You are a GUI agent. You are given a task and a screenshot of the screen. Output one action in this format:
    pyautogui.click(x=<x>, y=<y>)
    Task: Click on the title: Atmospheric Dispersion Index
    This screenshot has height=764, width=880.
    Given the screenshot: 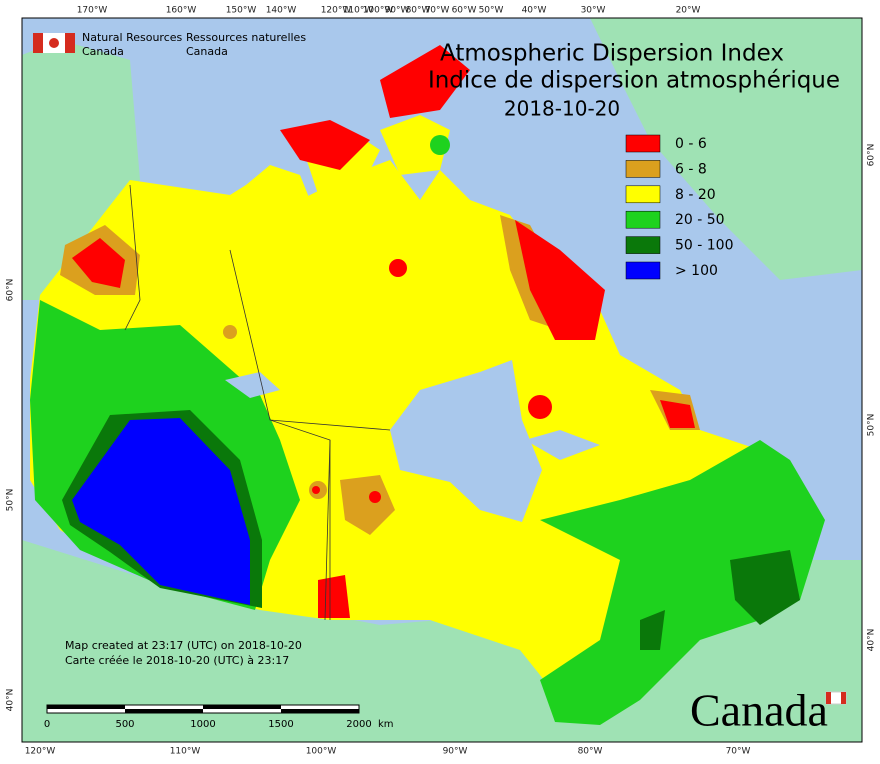 What is the action you would take?
    pyautogui.click(x=612, y=54)
    